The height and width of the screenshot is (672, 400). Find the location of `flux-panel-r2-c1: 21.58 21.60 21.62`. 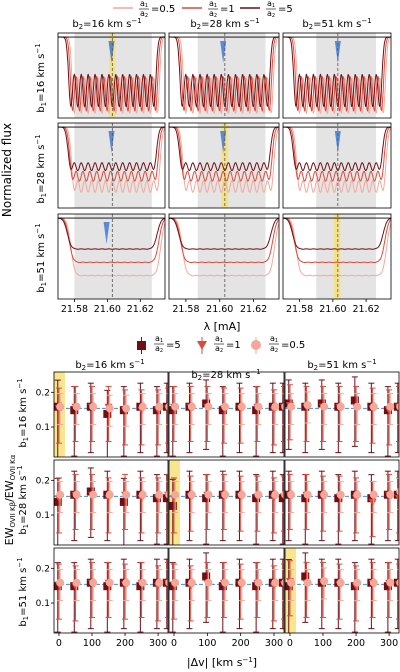

flux-panel-r2-c1: 21.58 21.60 21.62 is located at coordinates (224, 264).